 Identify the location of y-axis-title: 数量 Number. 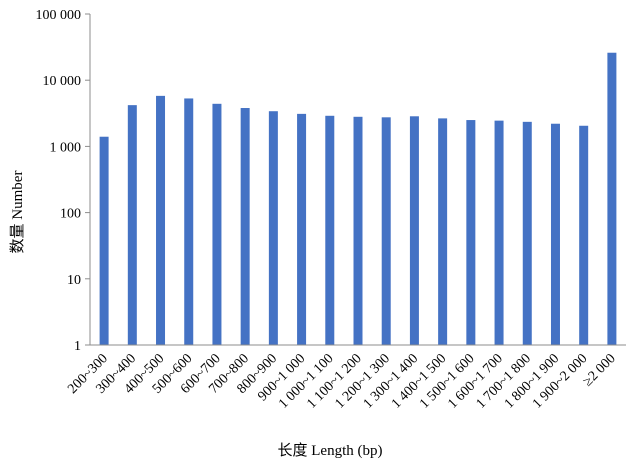
(17, 212).